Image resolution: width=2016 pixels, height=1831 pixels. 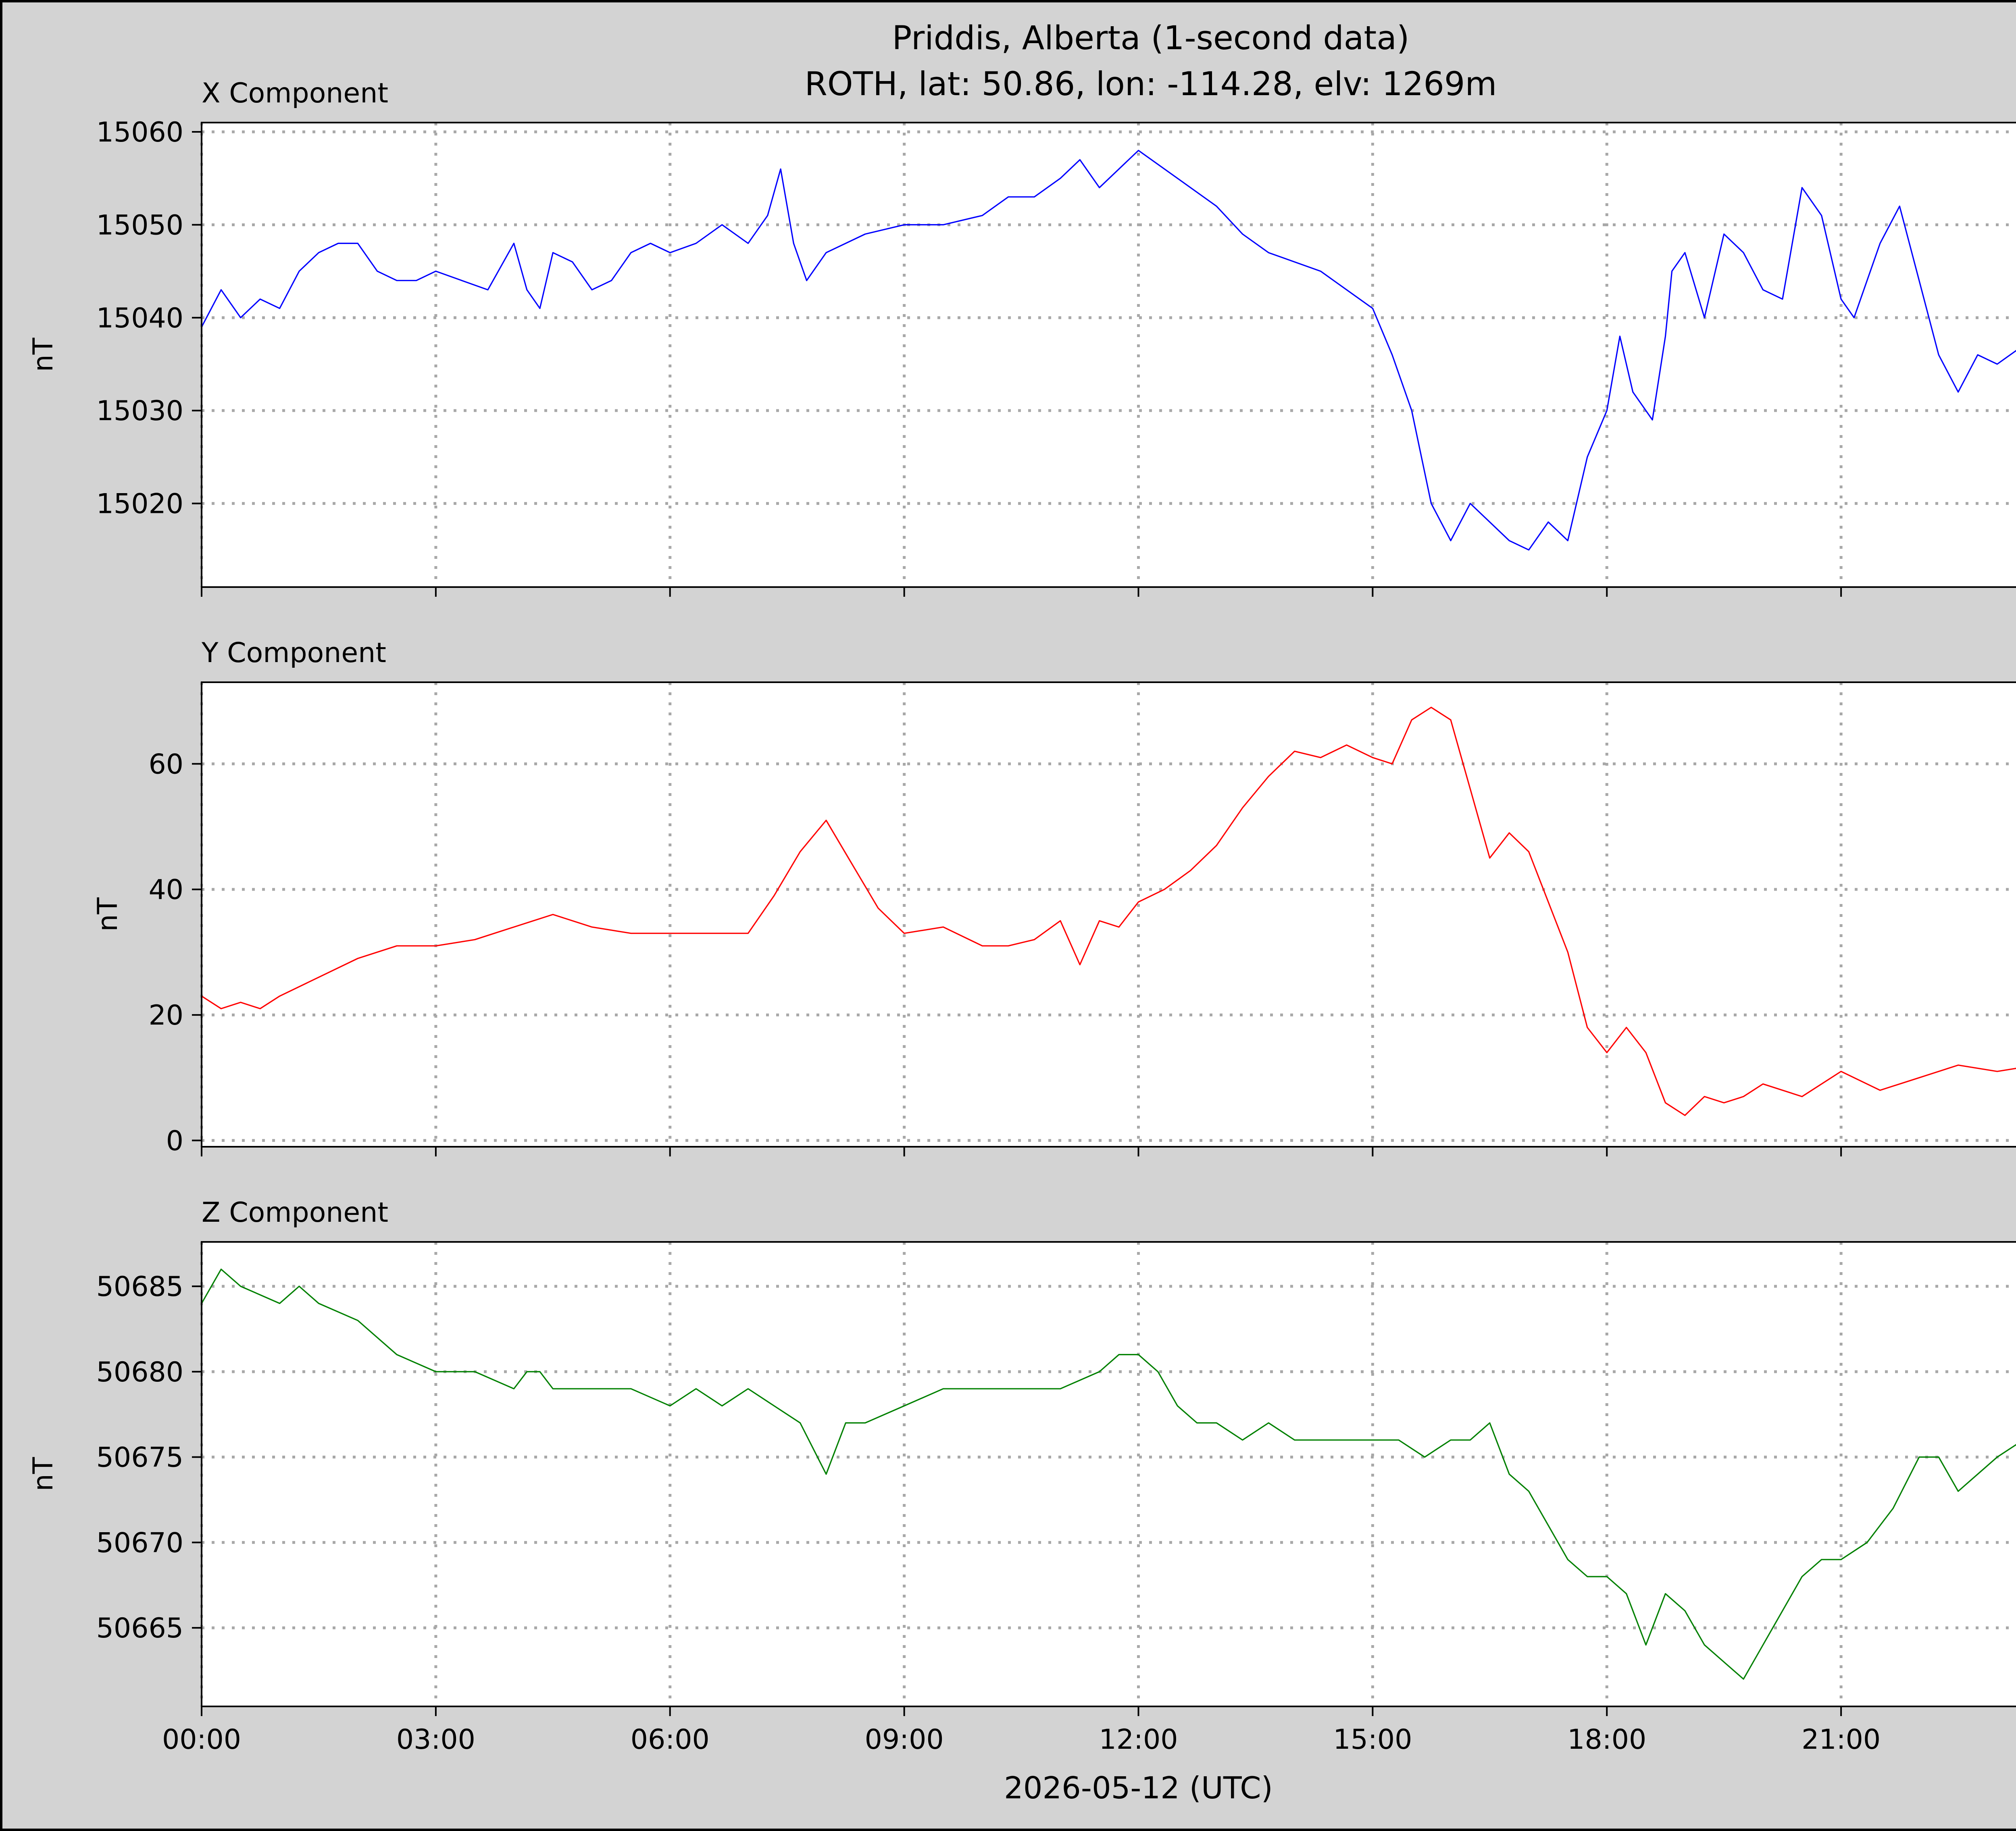 What do you see at coordinates (139, 318) in the screenshot?
I see `y-tick-label: 15040` at bounding box center [139, 318].